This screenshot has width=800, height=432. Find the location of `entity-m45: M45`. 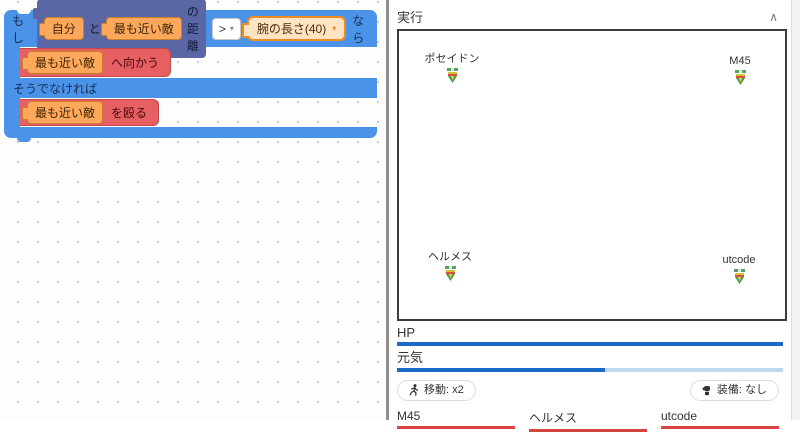

entity-m45: M45 is located at coordinates (740, 70).